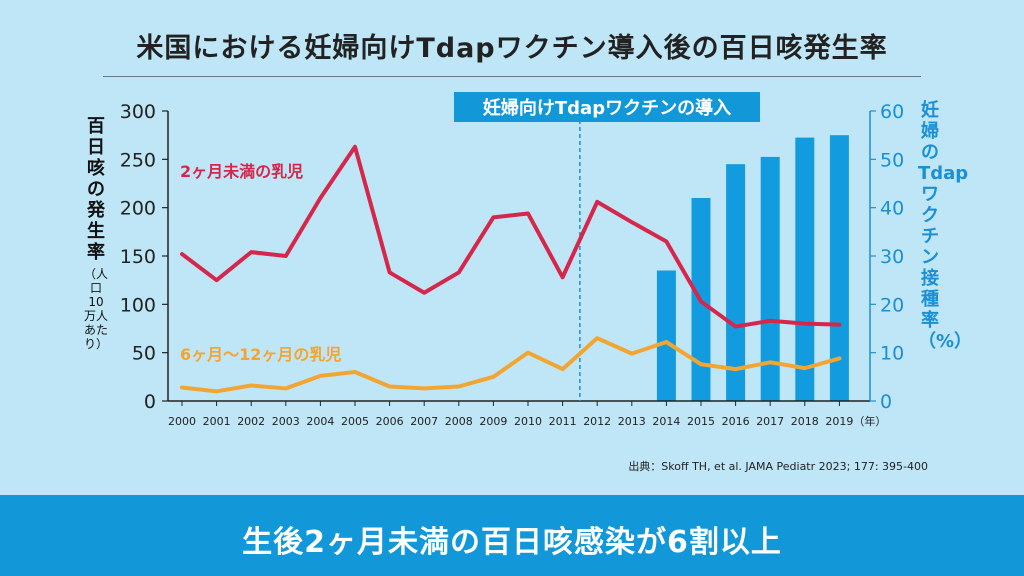 The width and height of the screenshot is (1024, 576). What do you see at coordinates (666, 421) in the screenshot?
I see `x-tick-2014: 2014` at bounding box center [666, 421].